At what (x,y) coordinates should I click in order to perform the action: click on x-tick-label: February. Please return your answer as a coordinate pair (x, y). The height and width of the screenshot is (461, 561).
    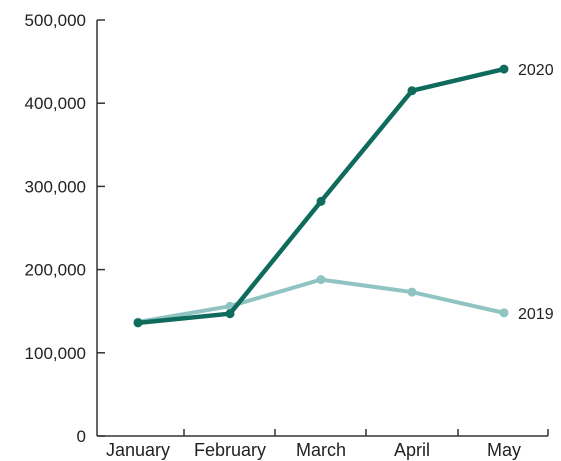
    Looking at the image, I should click on (230, 450).